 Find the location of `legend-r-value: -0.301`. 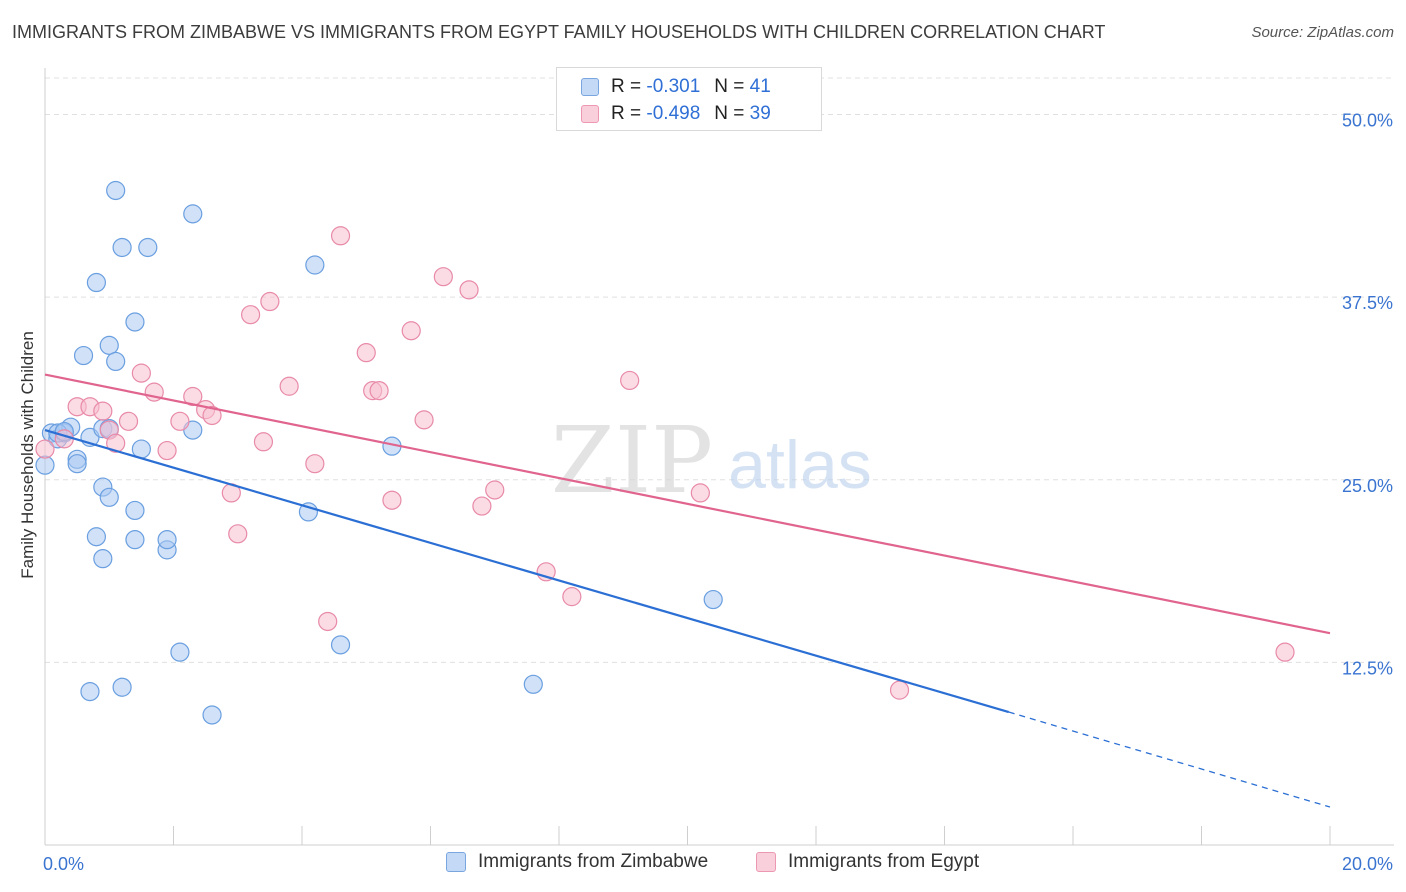

legend-r-value: -0.301 is located at coordinates (673, 86).